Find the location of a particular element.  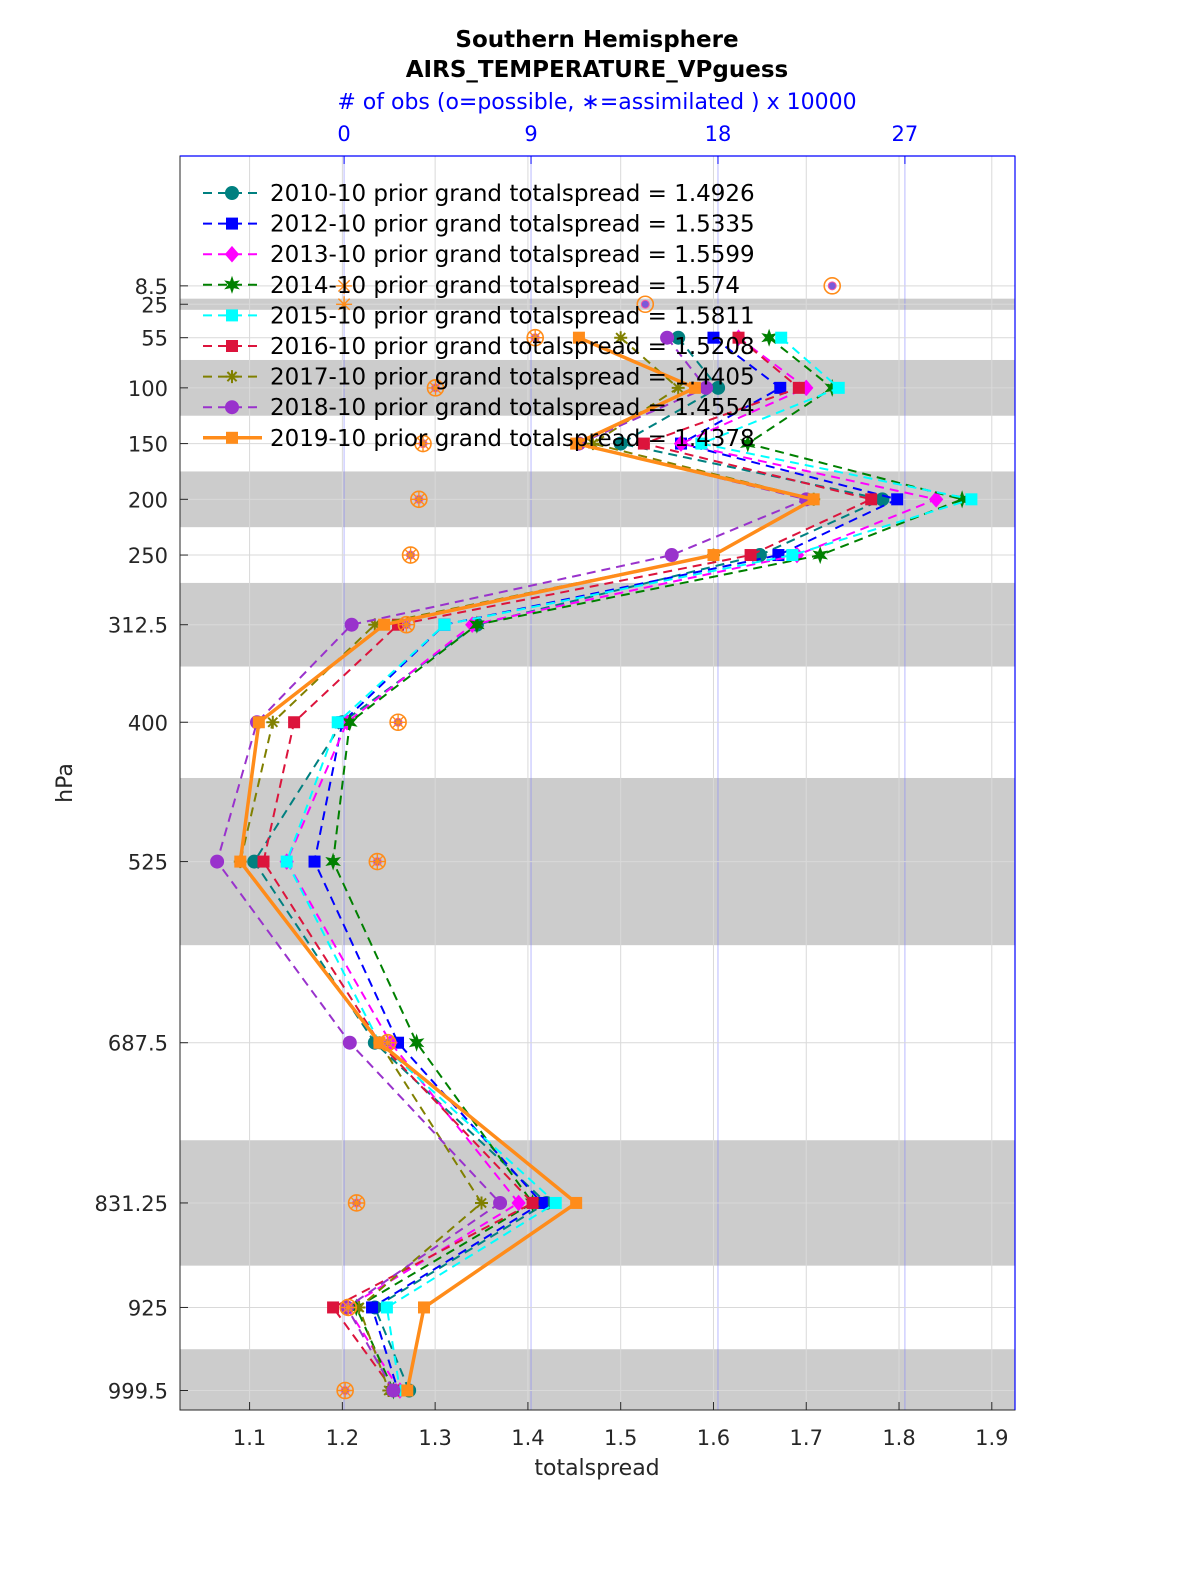

legend-entry: 2015-10 prior grand totalspread = 1.5811 is located at coordinates (512, 316).